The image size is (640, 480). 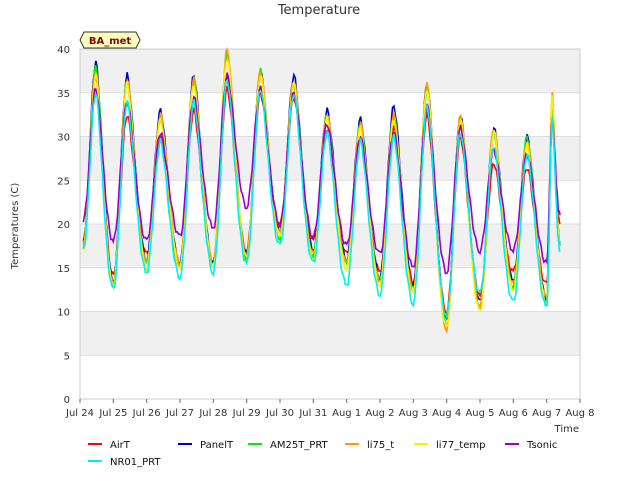 I want to click on legend-label: AM25T_PRT, so click(x=299, y=445).